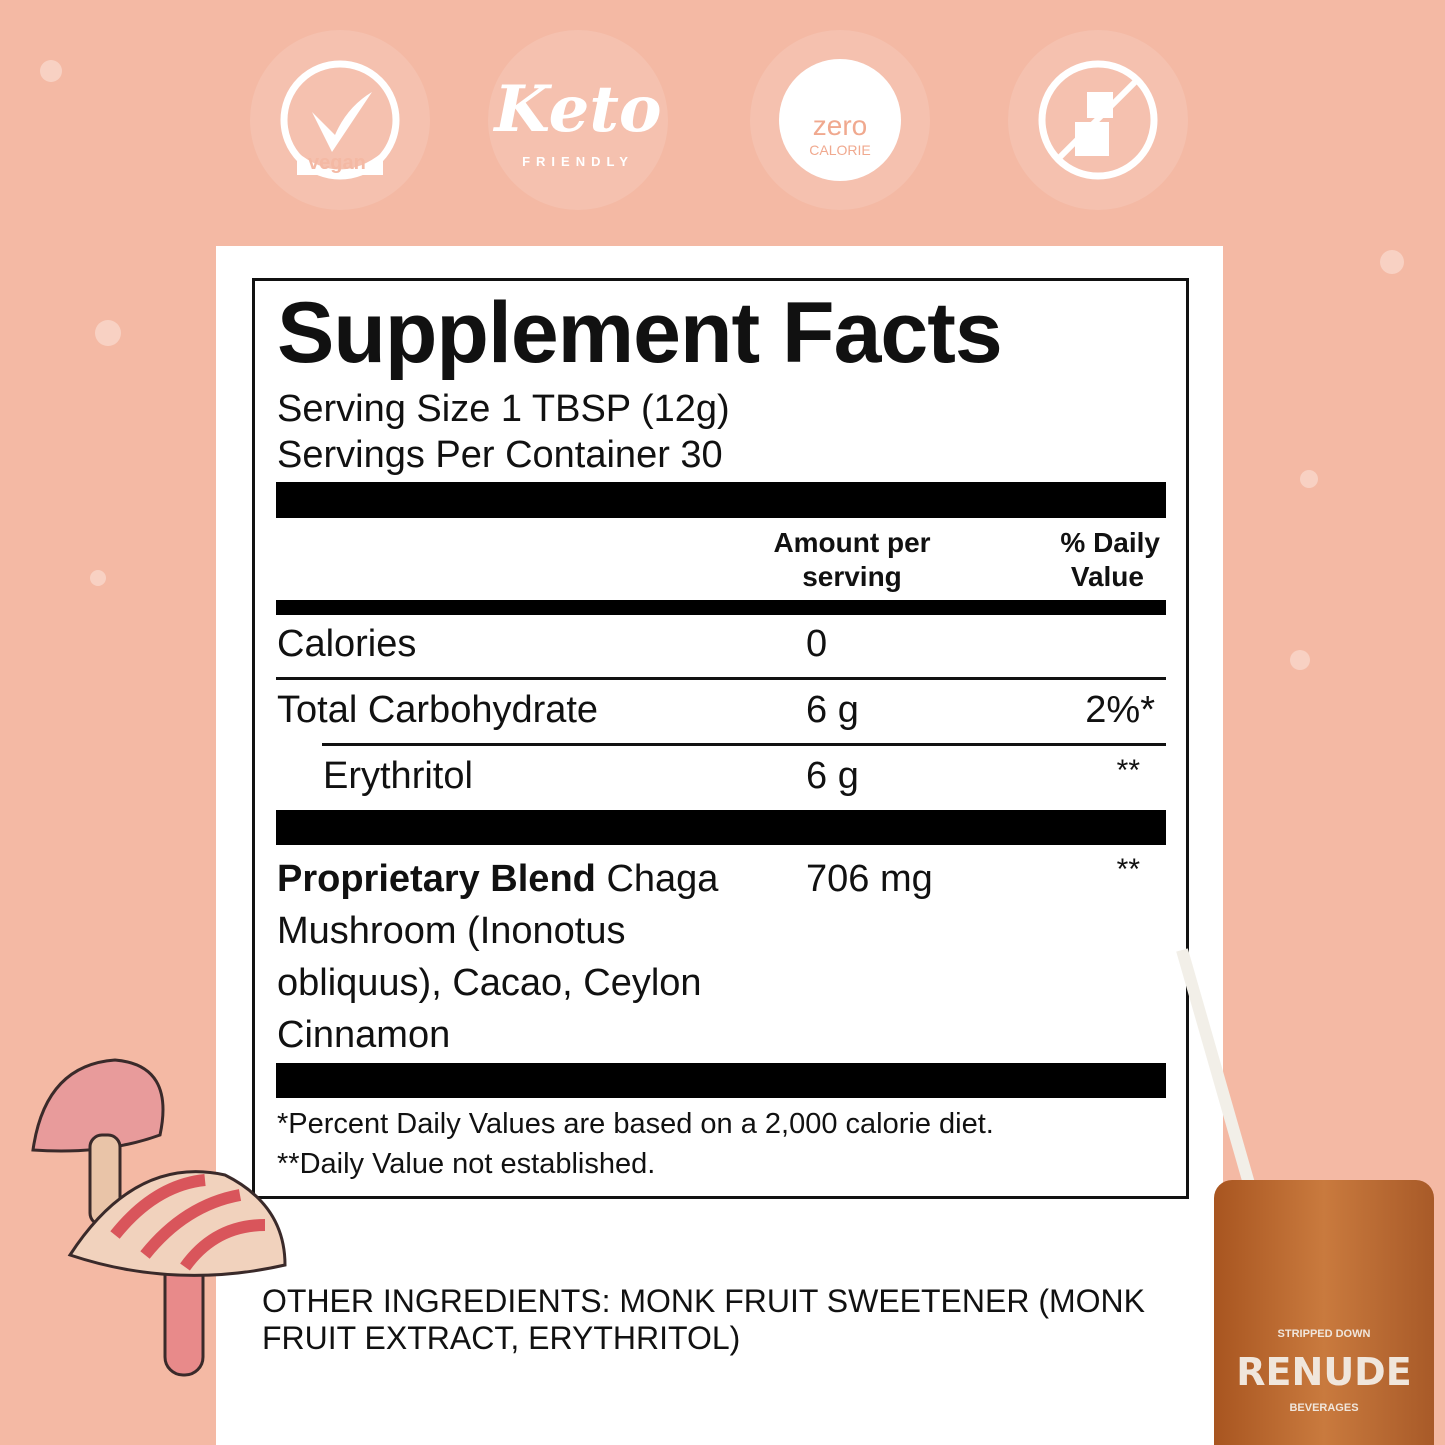  I want to click on zero-calorie-scale-icon: zero CALORIE, so click(840, 120).